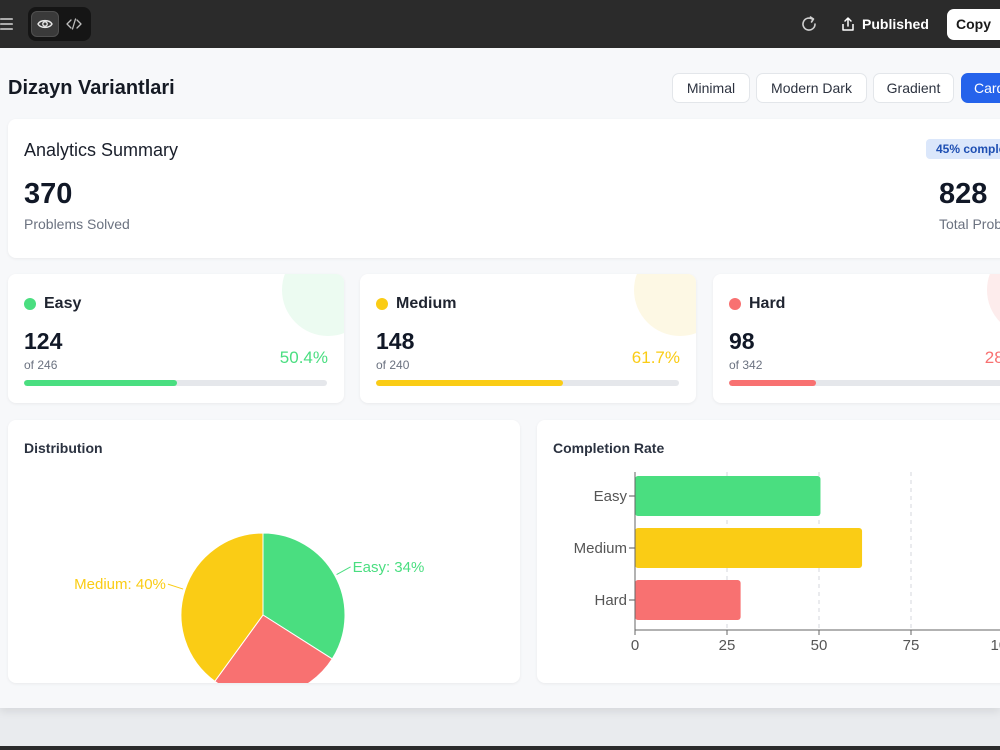 This screenshot has width=1000, height=750. Describe the element at coordinates (969, 224) in the screenshot. I see `total-problems-label: Total Problems` at that location.